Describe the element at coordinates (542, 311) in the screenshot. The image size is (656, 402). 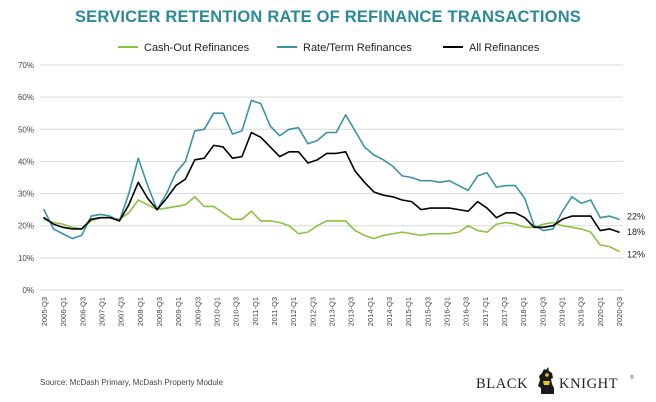
I see `x-tick-label: 2018-Q3` at that location.